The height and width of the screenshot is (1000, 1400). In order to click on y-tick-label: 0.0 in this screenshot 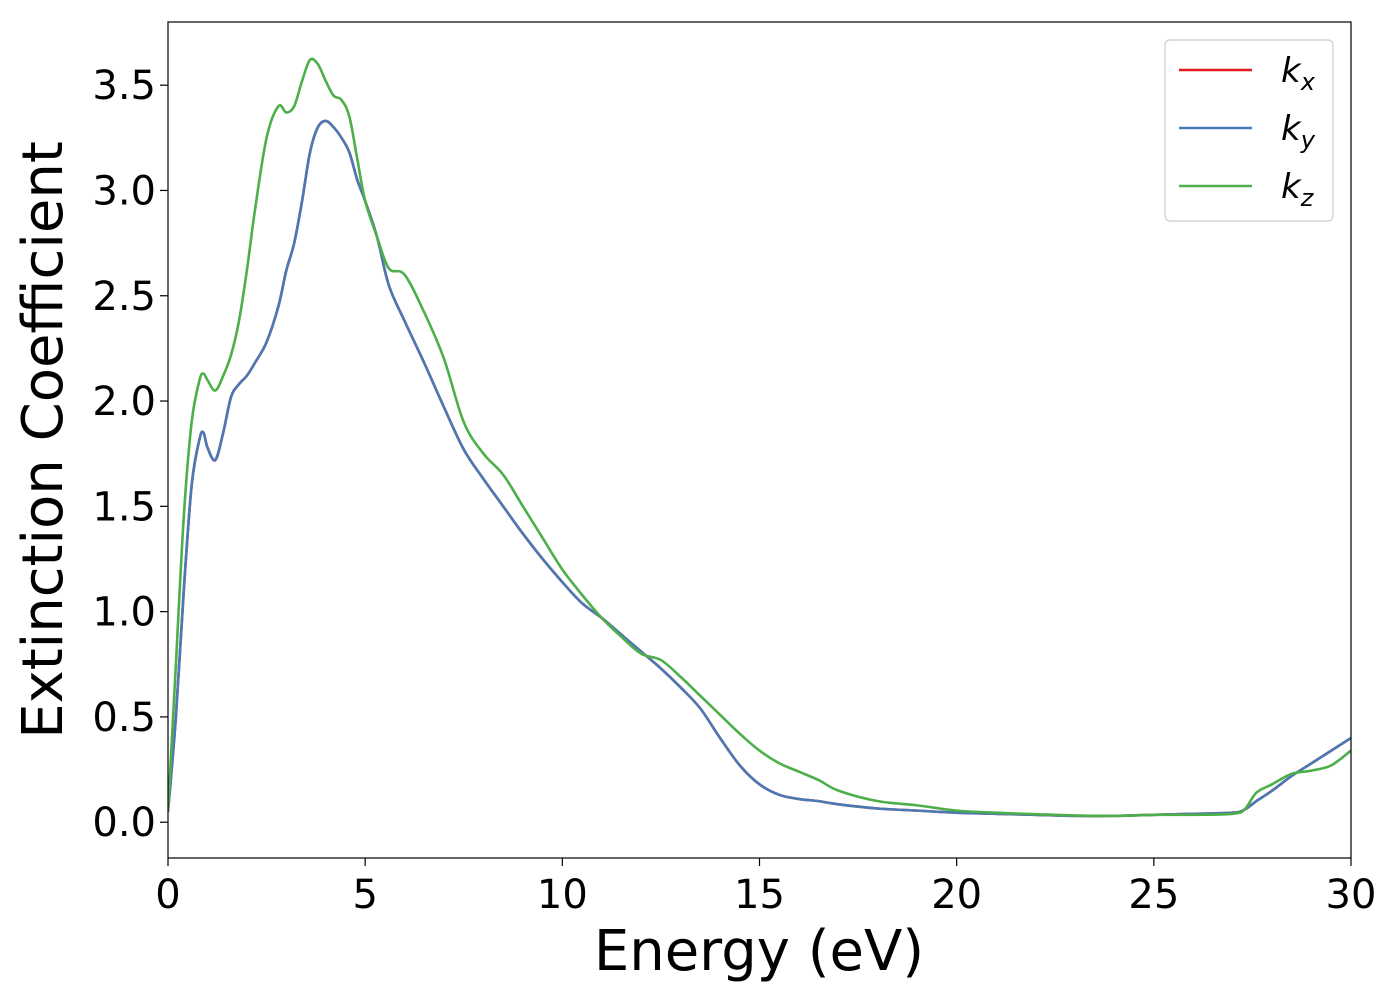, I will do `click(124, 823)`.